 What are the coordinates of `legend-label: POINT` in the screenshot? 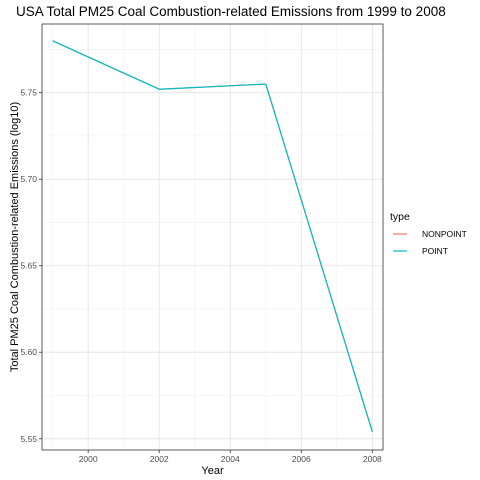 It's located at (435, 251).